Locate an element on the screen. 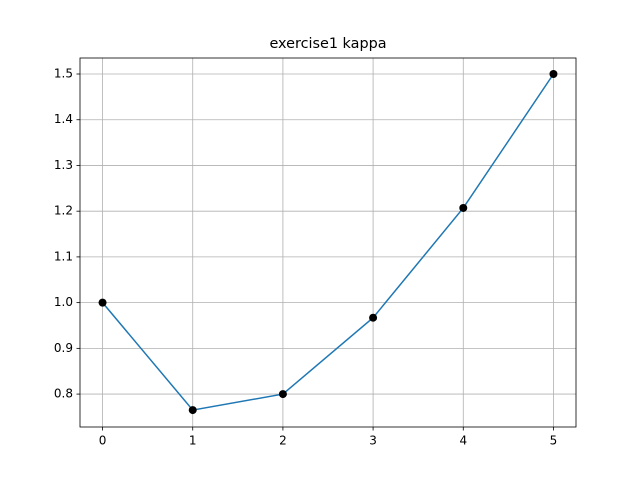 Image resolution: width=640 pixels, height=480 pixels. x-tick-label: 2 is located at coordinates (283, 441).